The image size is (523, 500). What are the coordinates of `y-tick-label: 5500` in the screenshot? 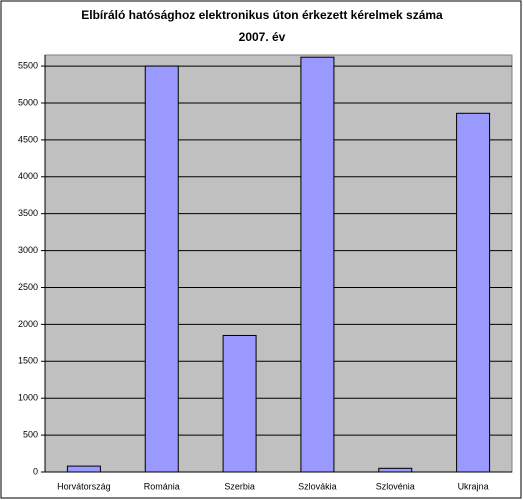 It's located at (28, 65).